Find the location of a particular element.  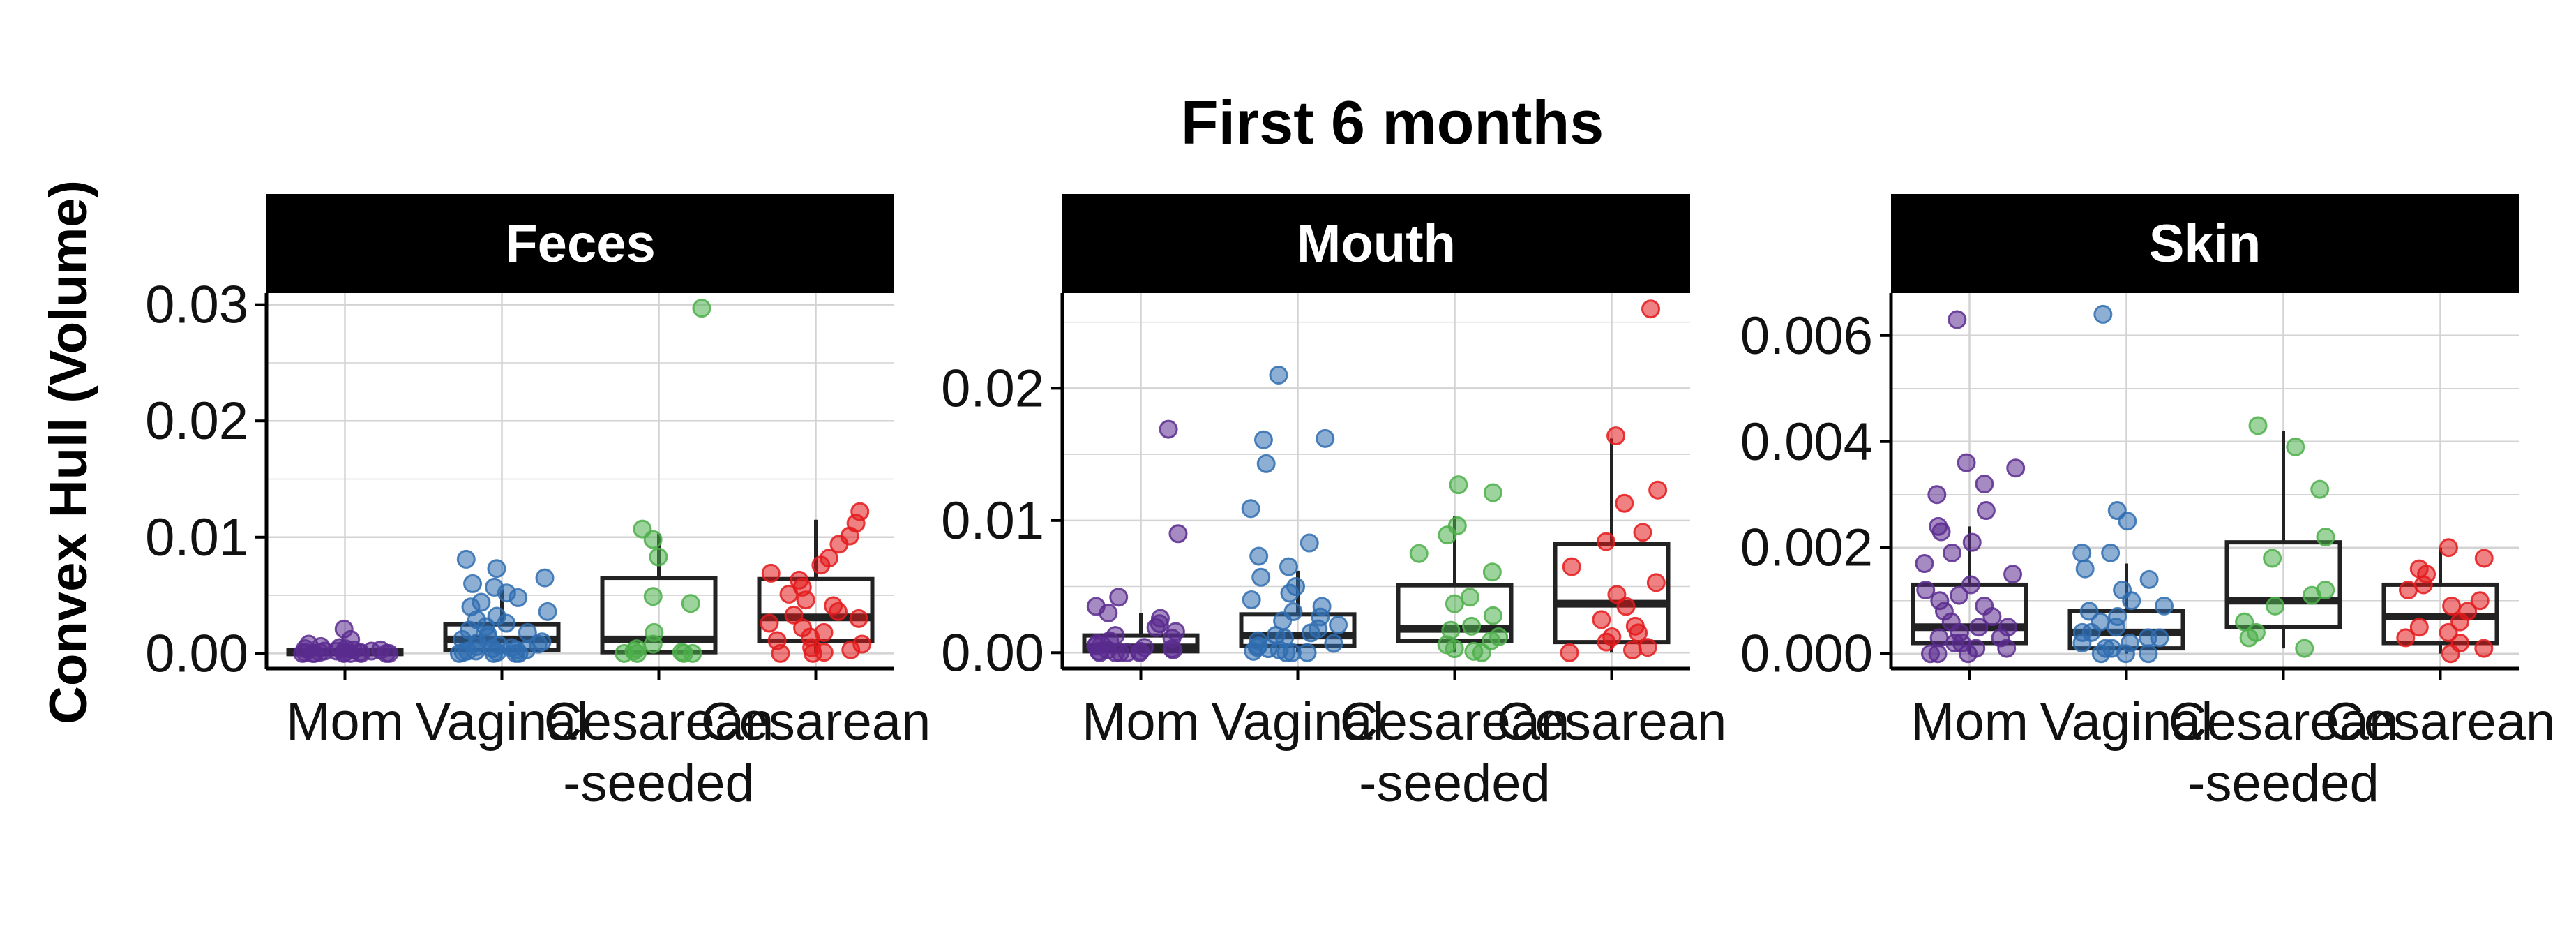

box-cesarean-seeded is located at coordinates (659, 615).